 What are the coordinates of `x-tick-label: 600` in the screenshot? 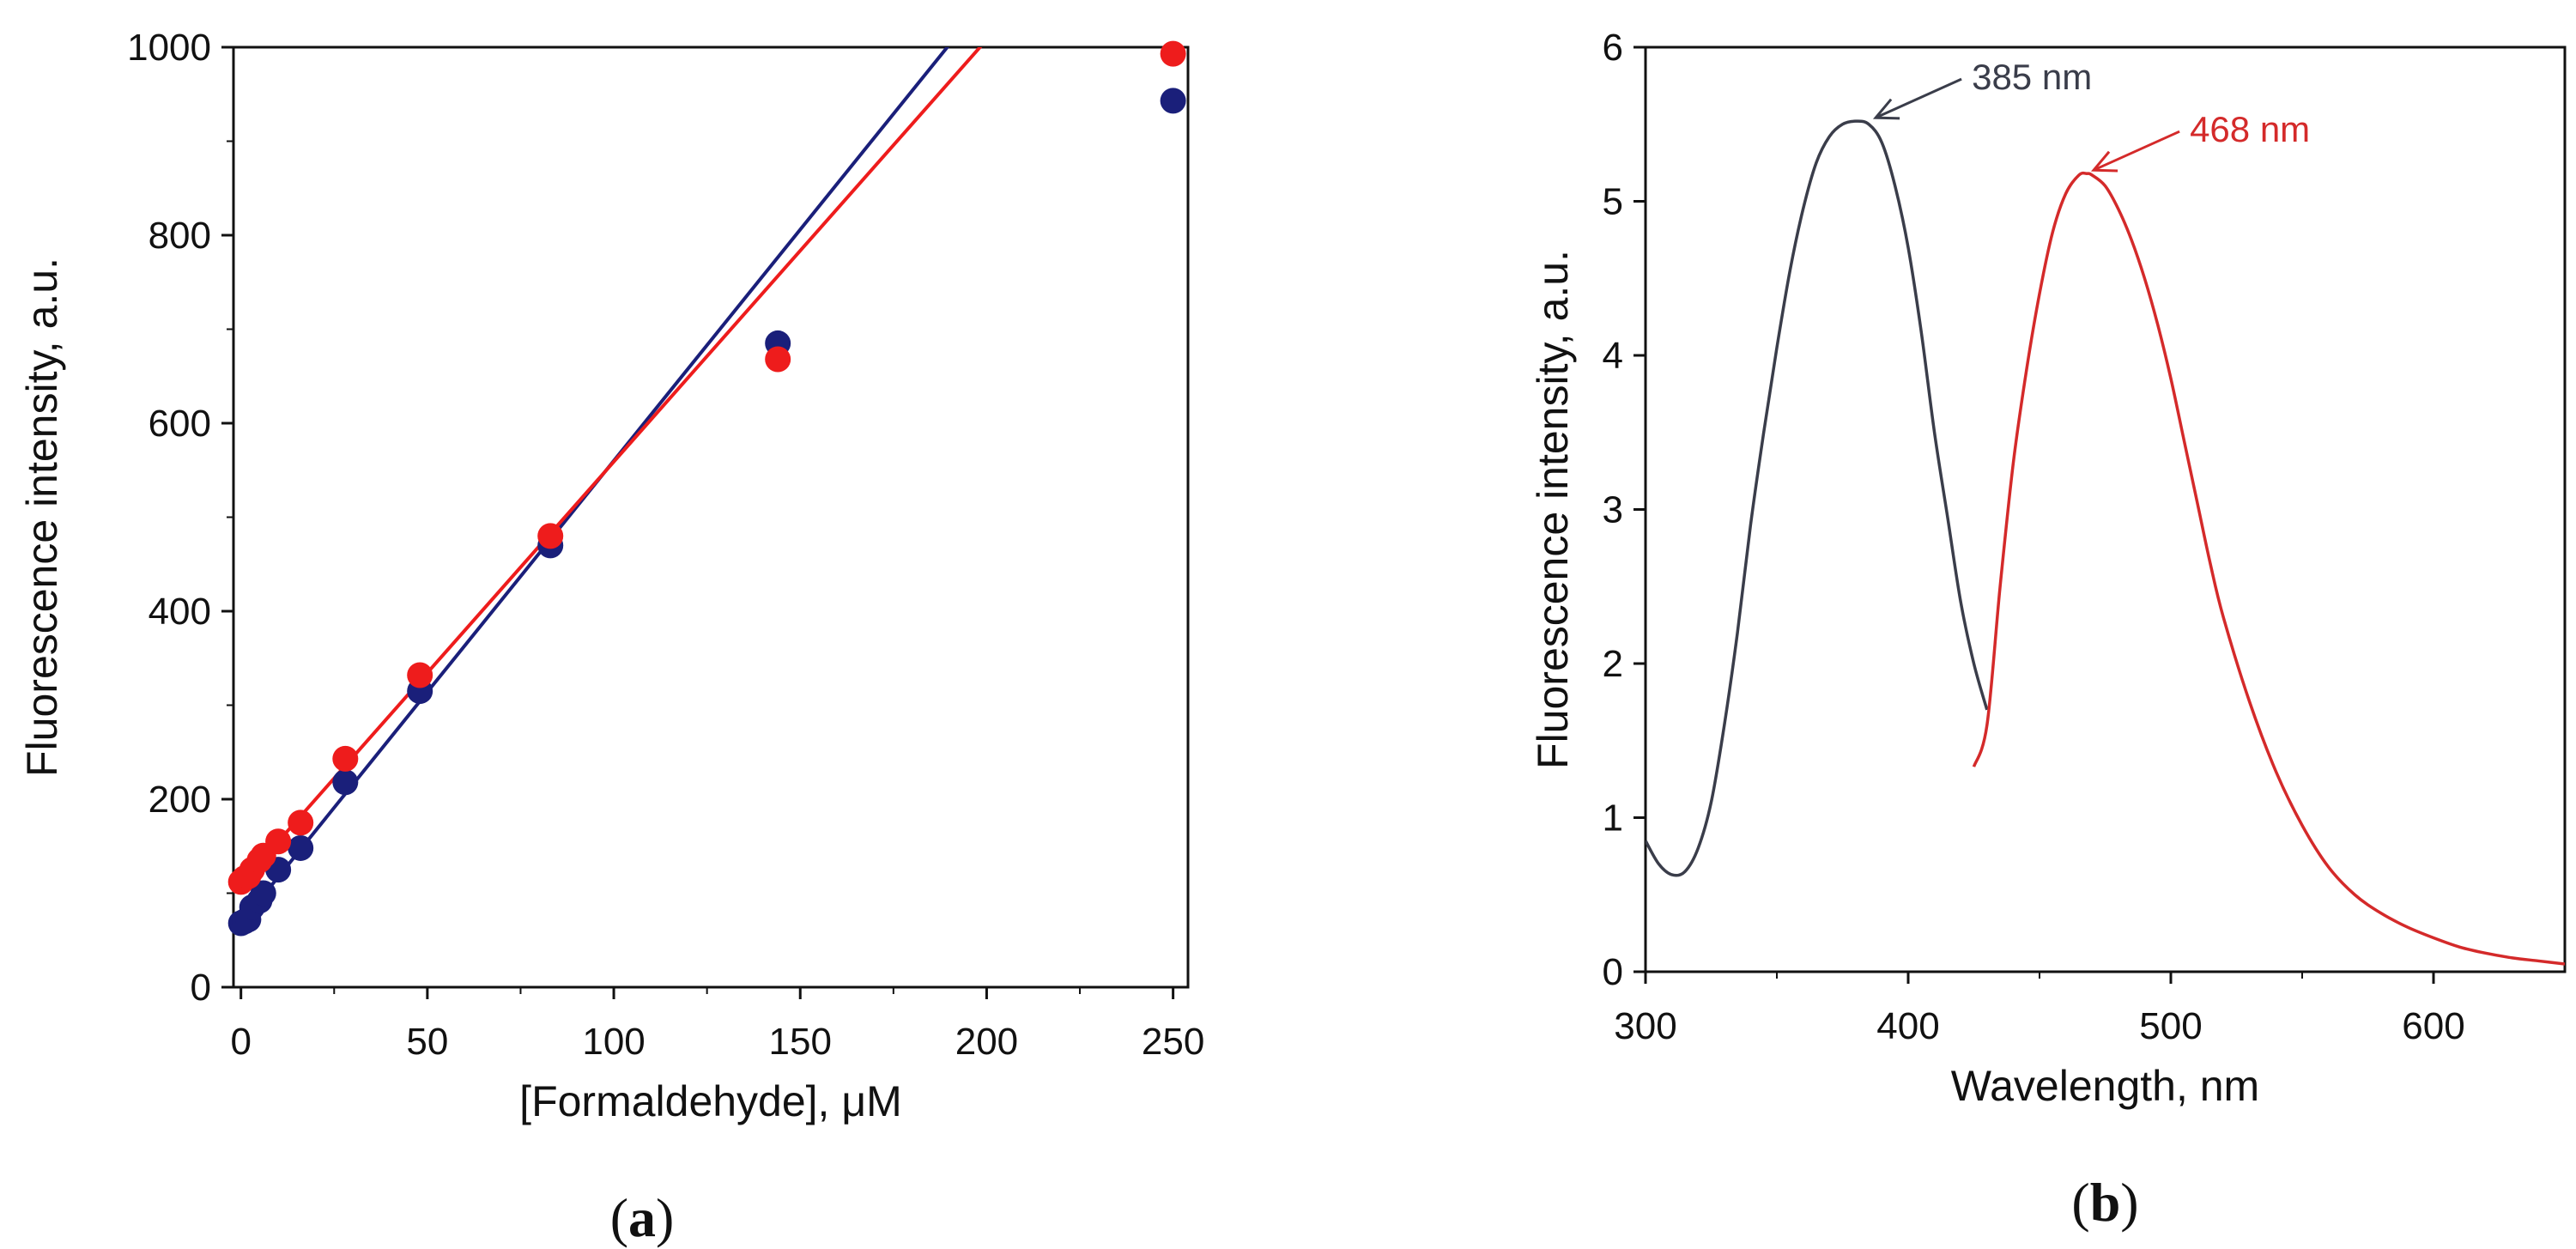 It's located at (2433, 1026).